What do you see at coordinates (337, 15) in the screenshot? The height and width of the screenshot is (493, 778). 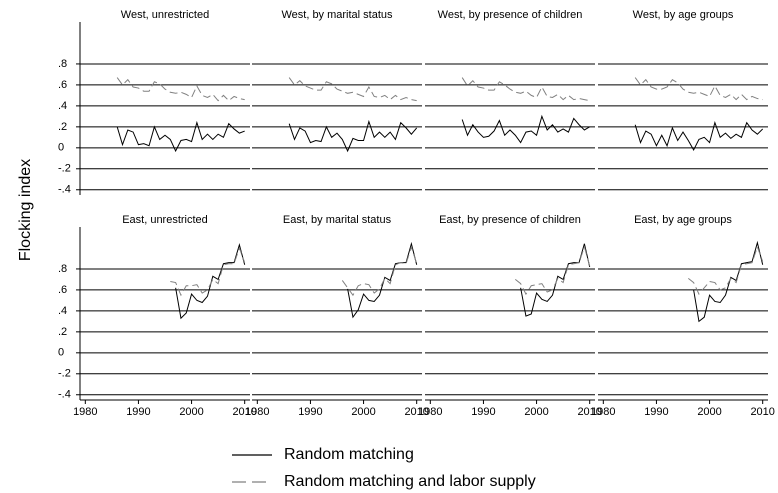 I see `panel-title: West, by marital status` at bounding box center [337, 15].